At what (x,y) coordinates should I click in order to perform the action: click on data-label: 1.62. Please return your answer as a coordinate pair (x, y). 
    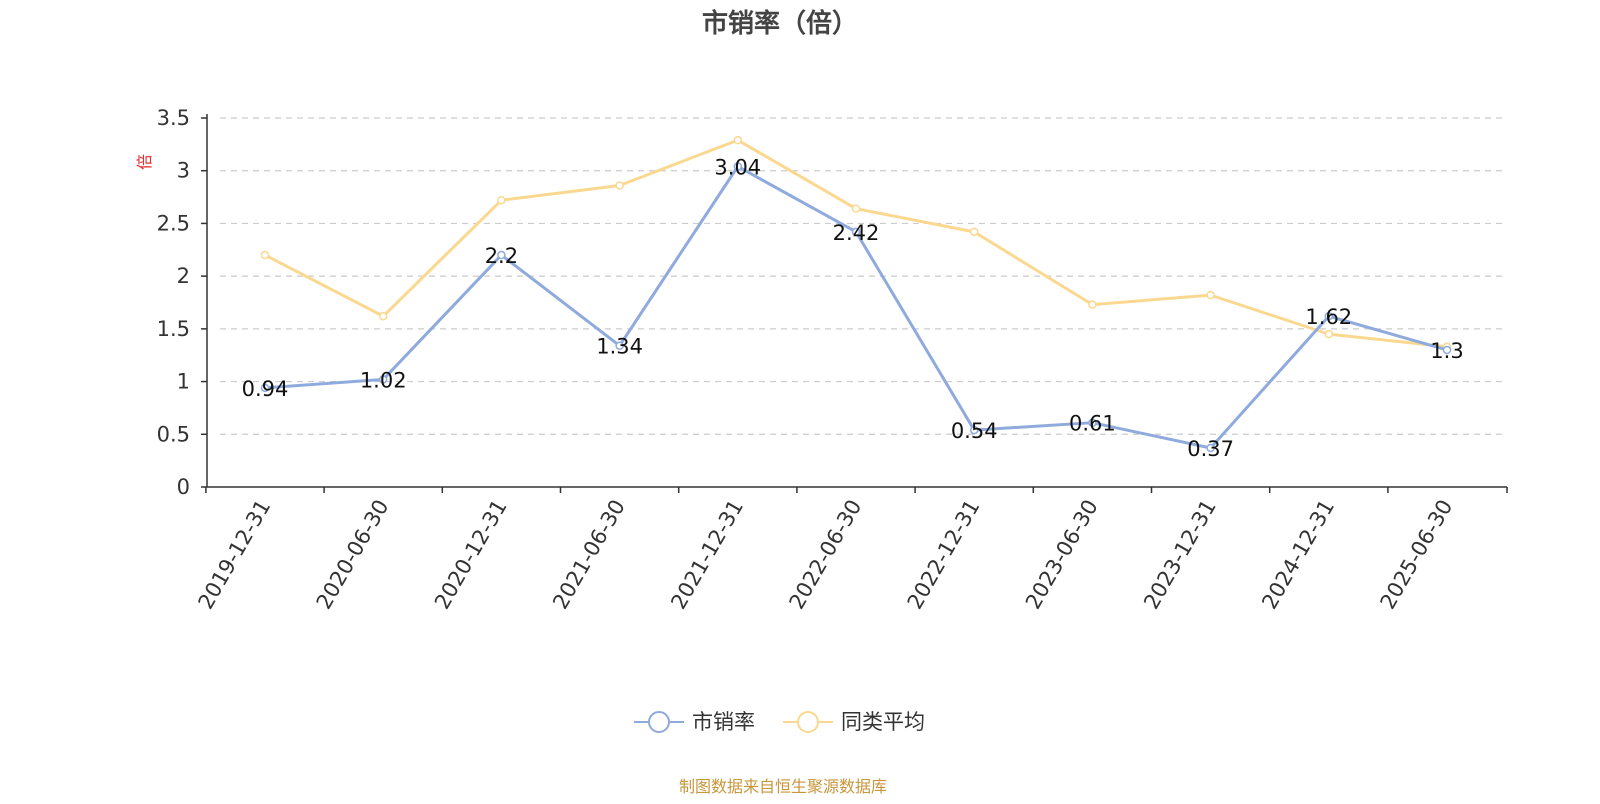
    Looking at the image, I should click on (1328, 317).